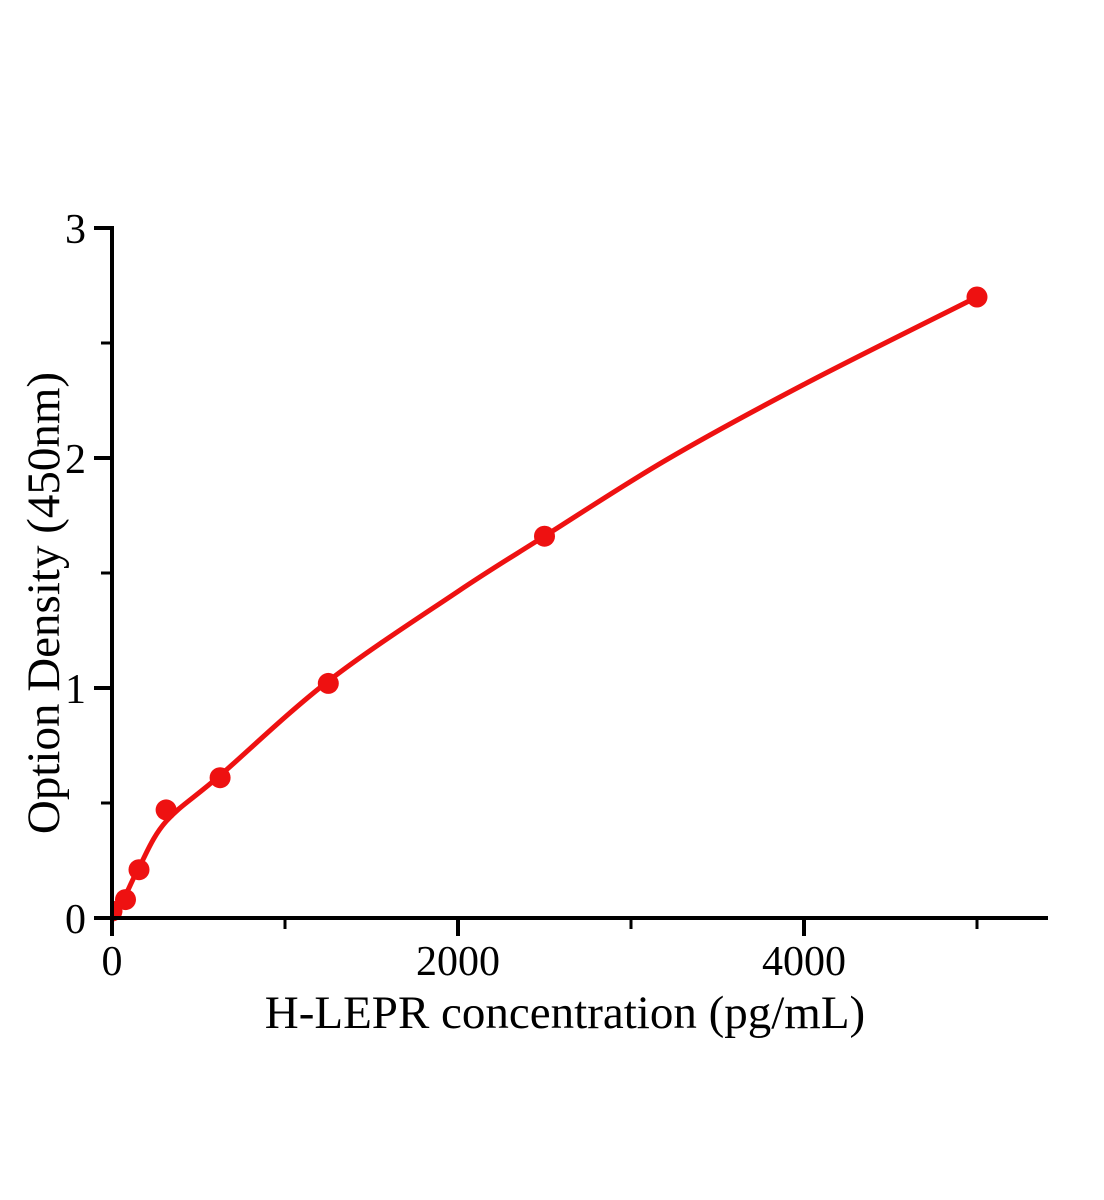 This screenshot has height=1200, width=1104. I want to click on x-tick-label: 2000, so click(458, 962).